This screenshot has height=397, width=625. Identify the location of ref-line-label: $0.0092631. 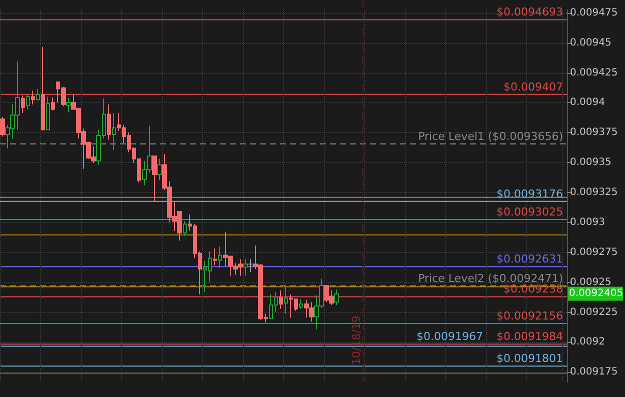
(529, 259).